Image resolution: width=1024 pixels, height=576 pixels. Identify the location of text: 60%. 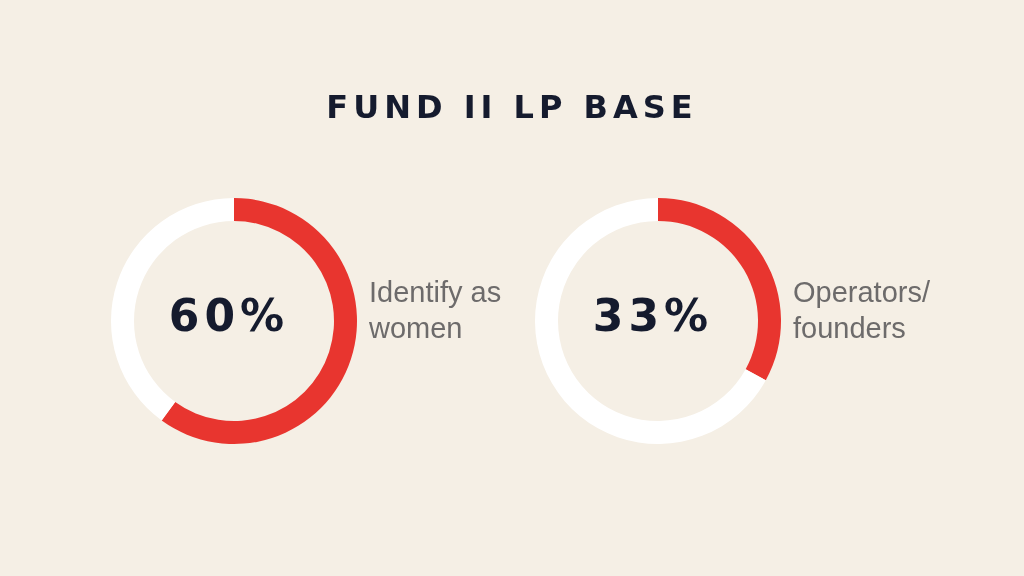
(229, 316).